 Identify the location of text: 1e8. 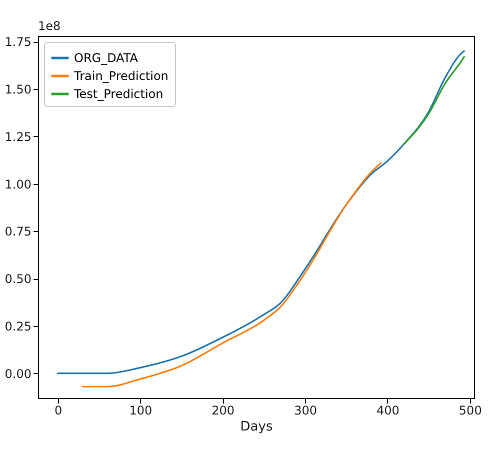
(49, 26).